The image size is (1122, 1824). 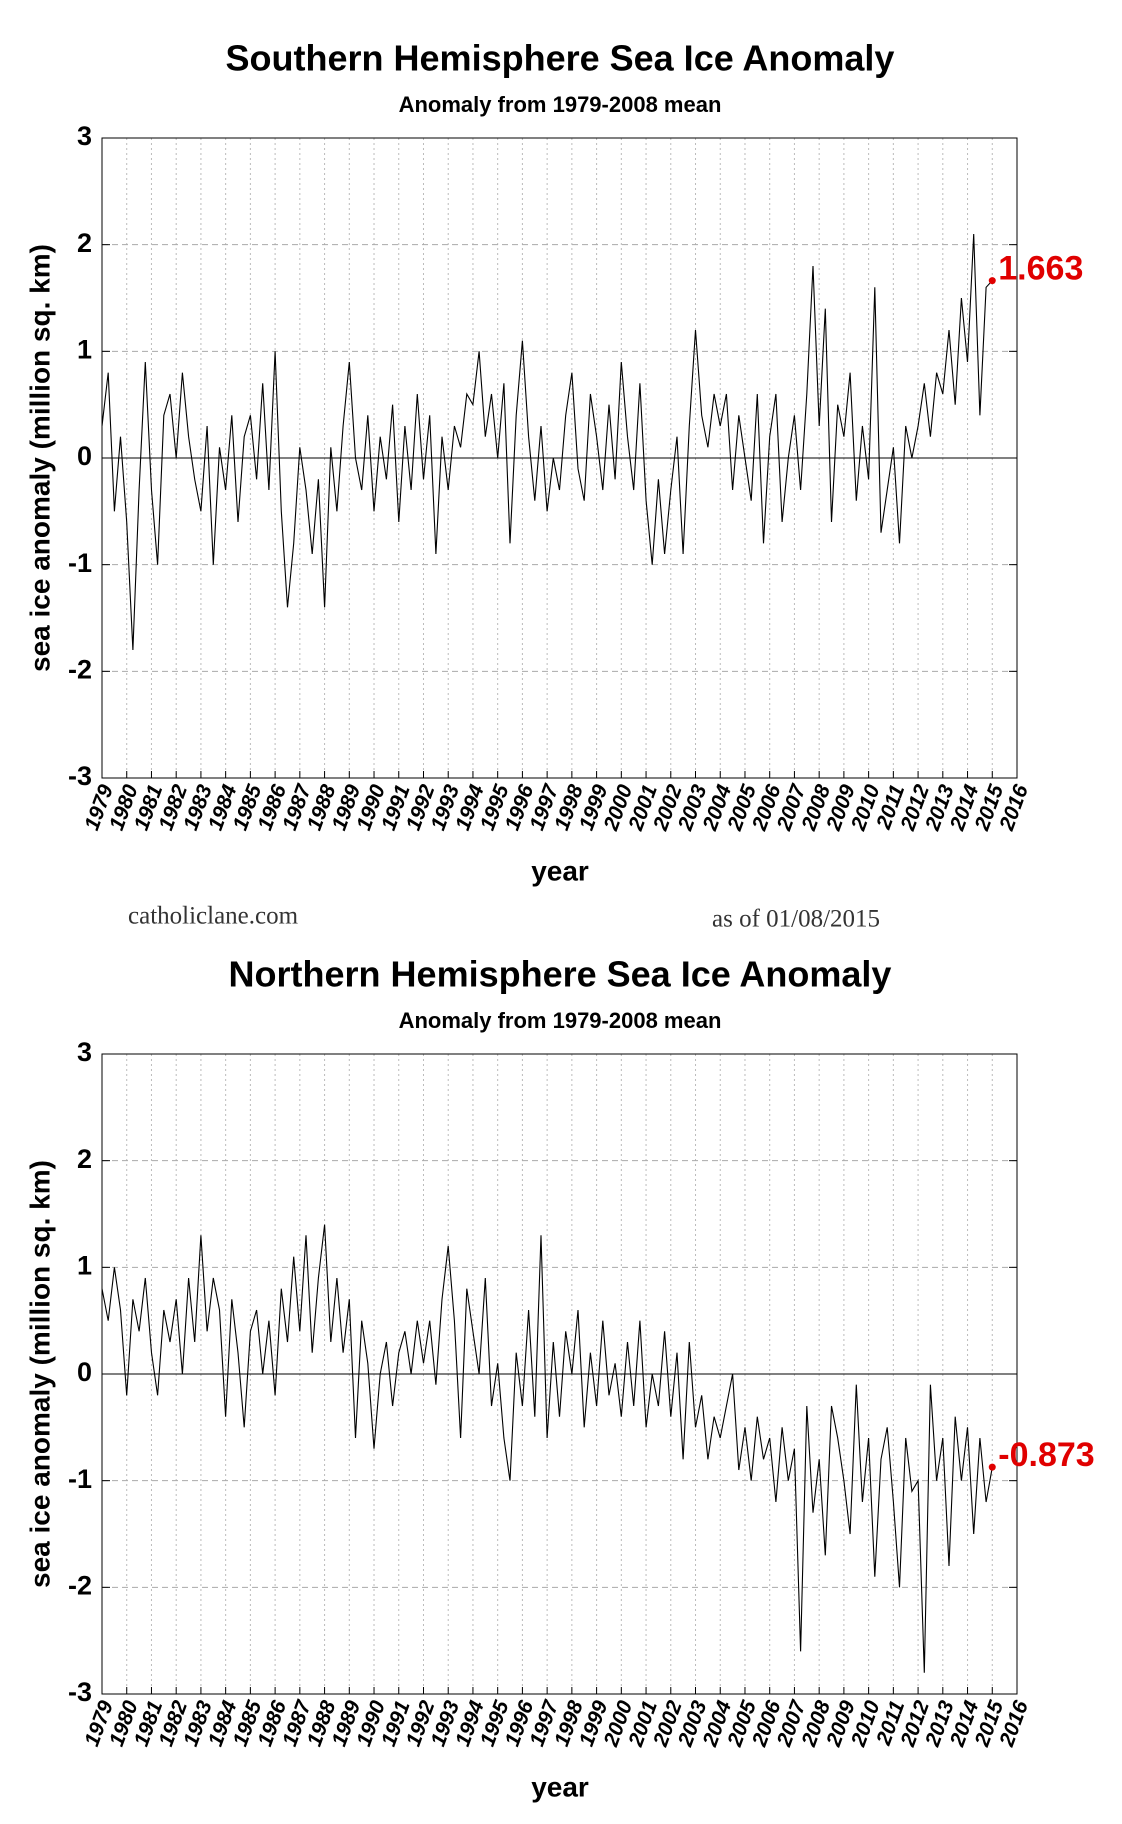 What do you see at coordinates (796, 919) in the screenshot?
I see `watermark-date: as of 01/08/2015` at bounding box center [796, 919].